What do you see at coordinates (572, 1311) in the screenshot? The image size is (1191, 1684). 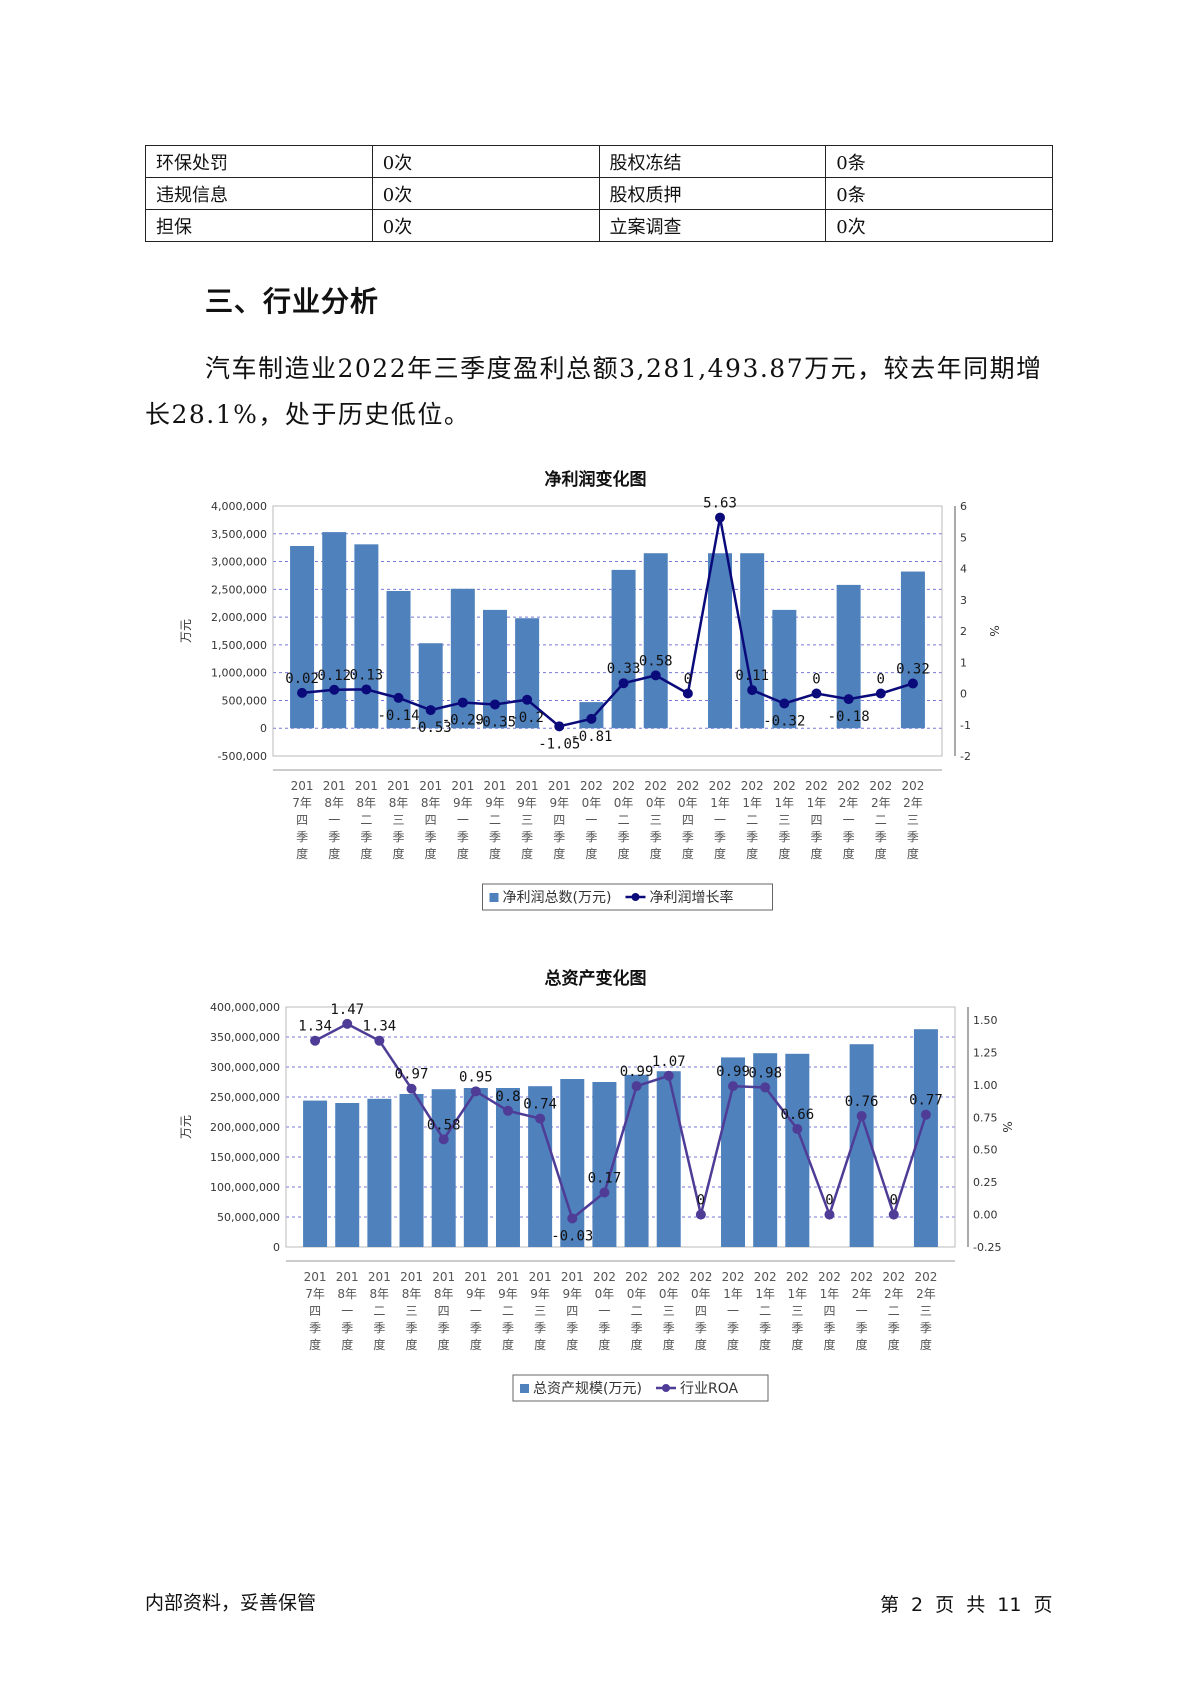 I see `x-tick-label: 201 9年四季度` at bounding box center [572, 1311].